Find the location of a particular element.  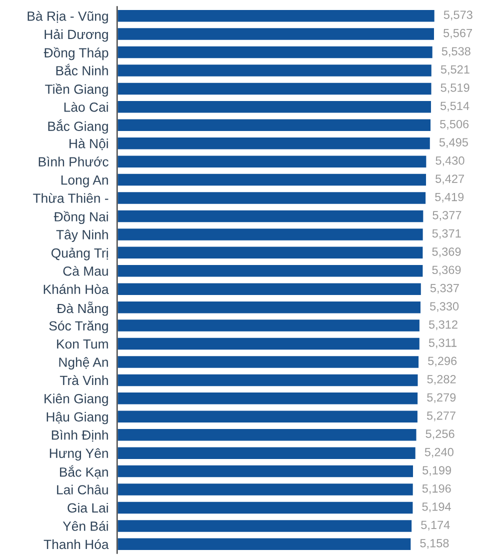

data-label: 5,377 is located at coordinates (447, 216).